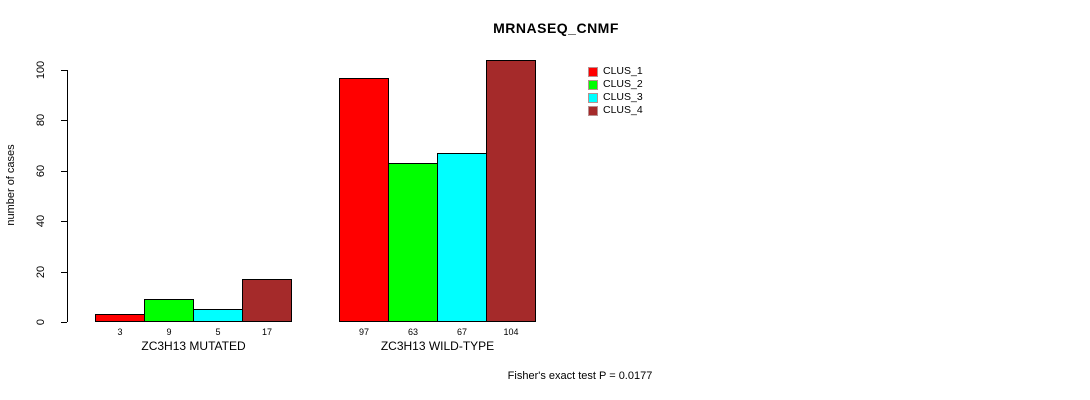 The height and width of the screenshot is (400, 1090). What do you see at coordinates (41, 221) in the screenshot?
I see `y-tick-label: 40` at bounding box center [41, 221].